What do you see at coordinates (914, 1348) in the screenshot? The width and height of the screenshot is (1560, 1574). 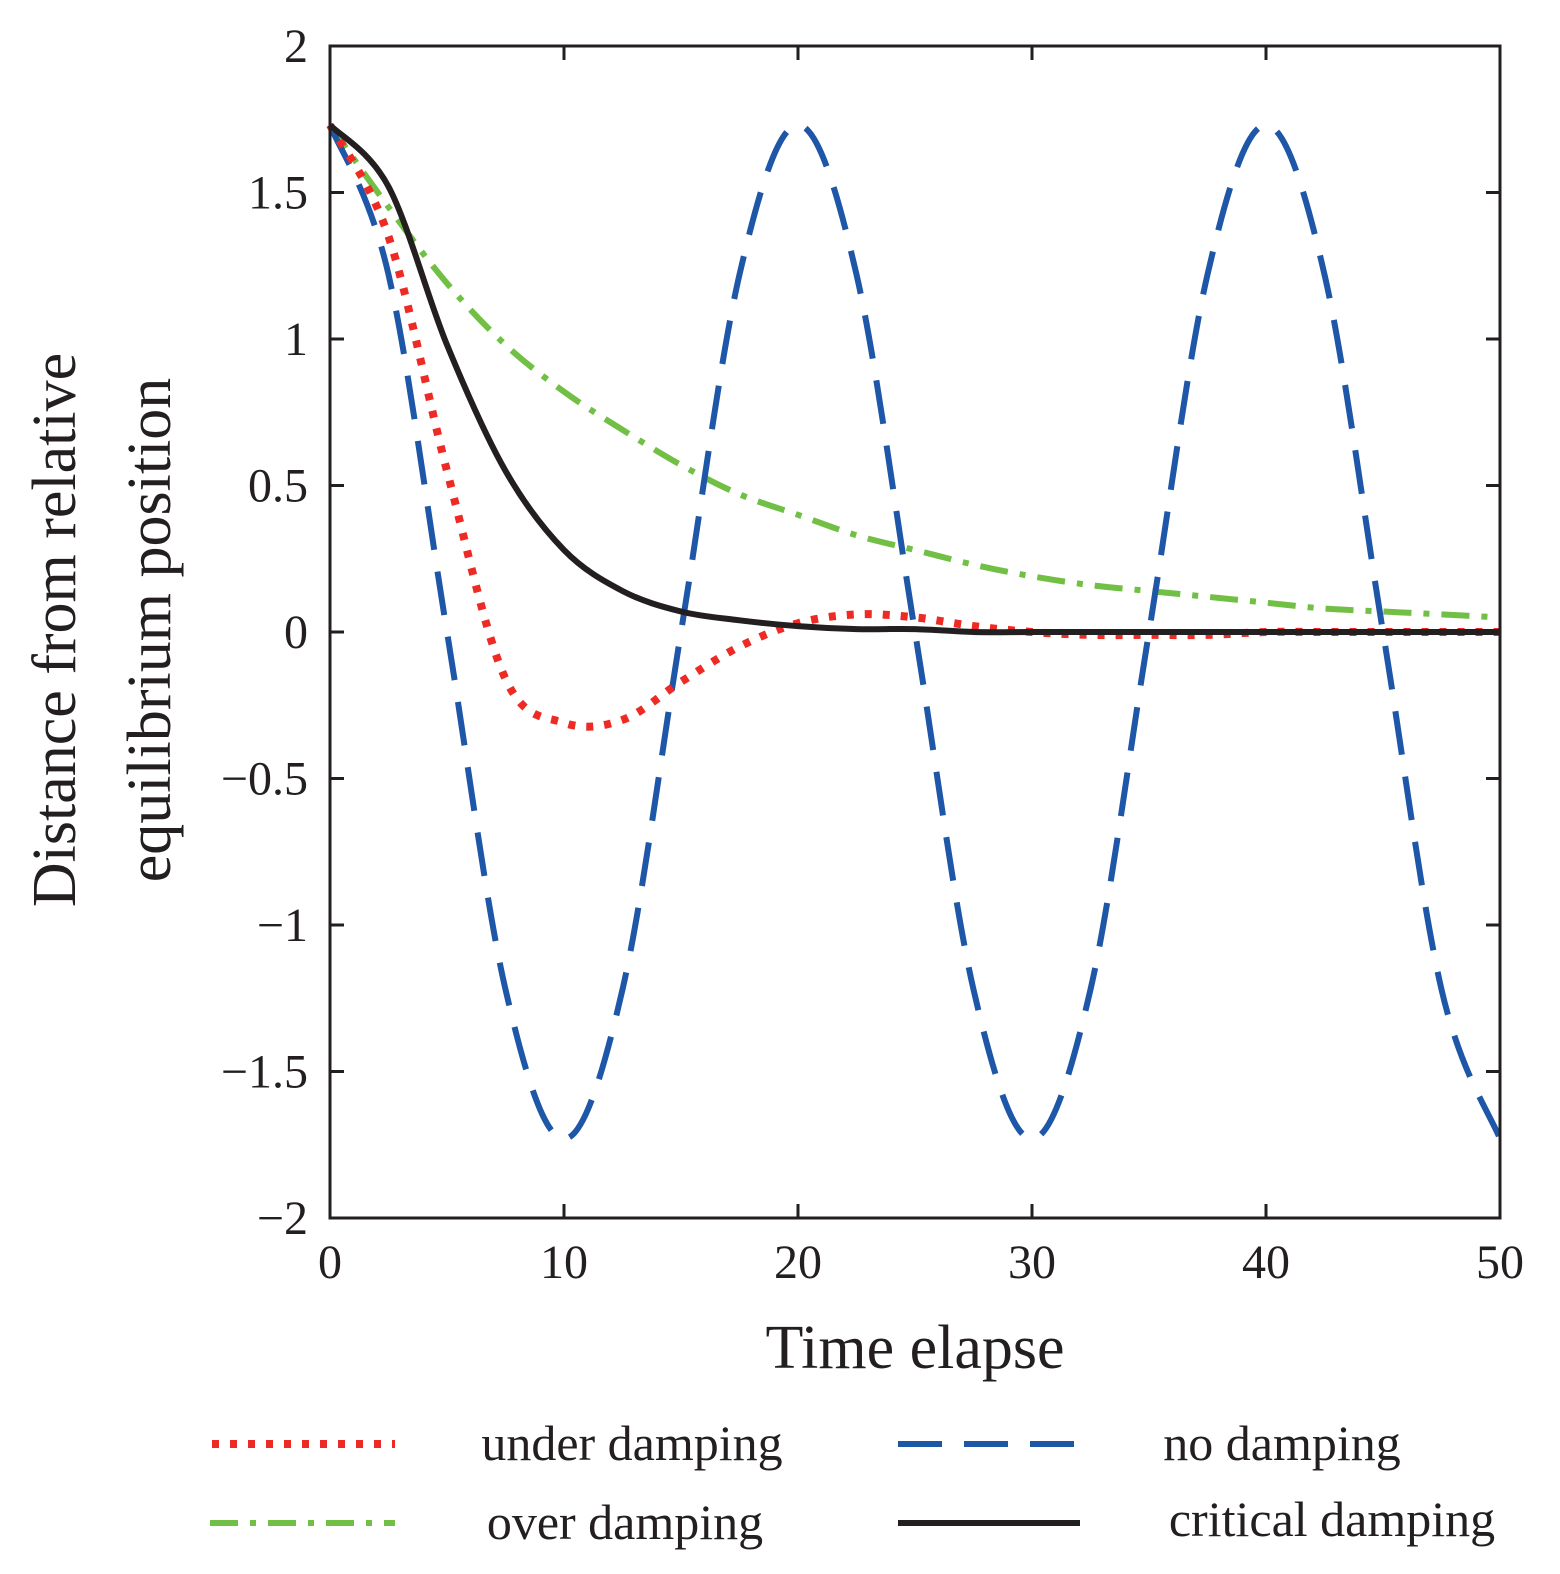 I see `x-axis-label: Time elapse` at bounding box center [914, 1348].